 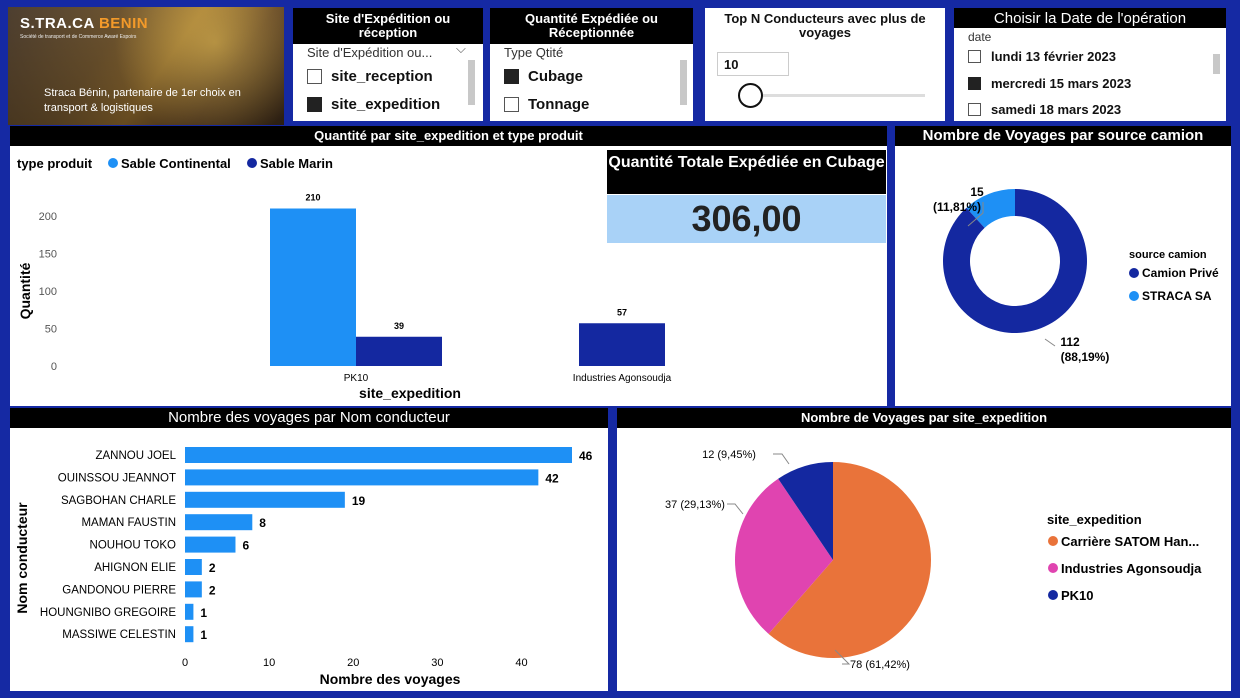 What do you see at coordinates (309, 418) in the screenshot?
I see `chart-title: Nombre des voyages par Nom conducteur` at bounding box center [309, 418].